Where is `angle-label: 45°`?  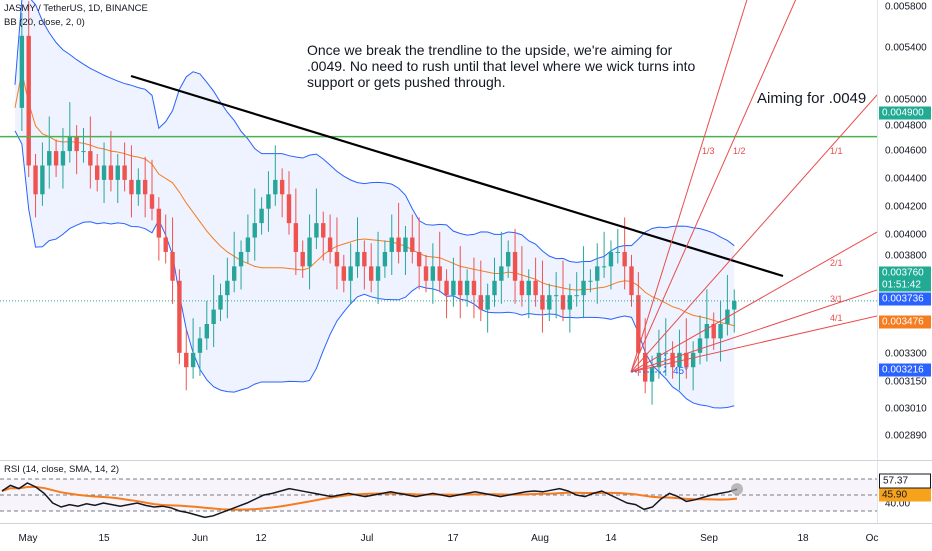 angle-label: 45° is located at coordinates (681, 371).